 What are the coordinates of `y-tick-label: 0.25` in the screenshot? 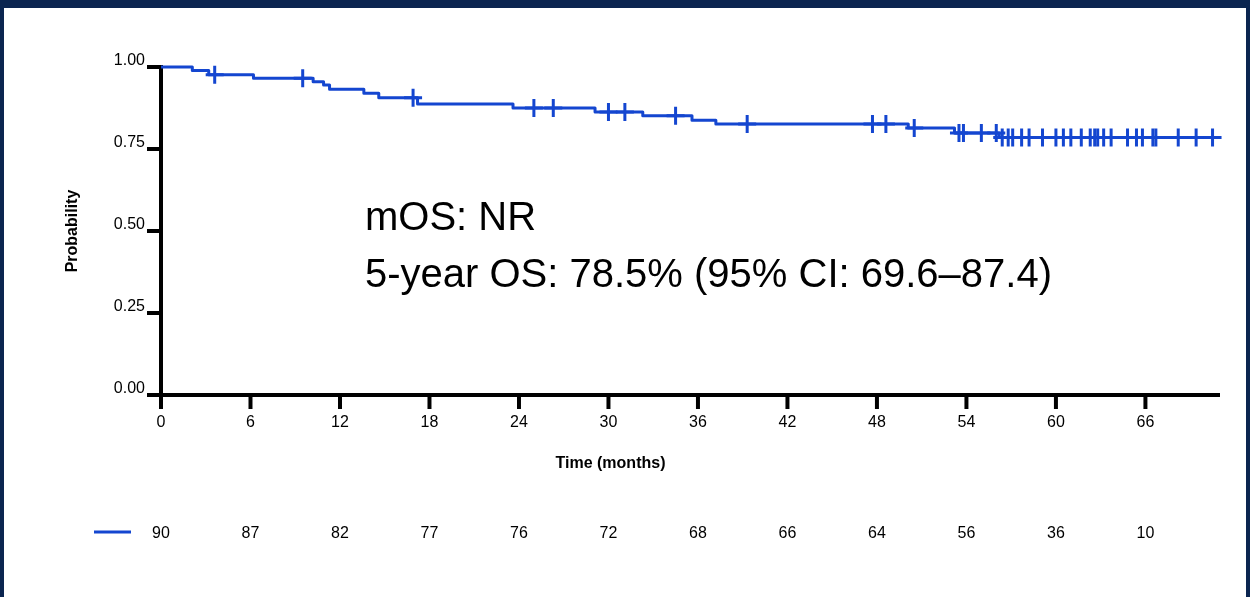 It's located at (129, 306).